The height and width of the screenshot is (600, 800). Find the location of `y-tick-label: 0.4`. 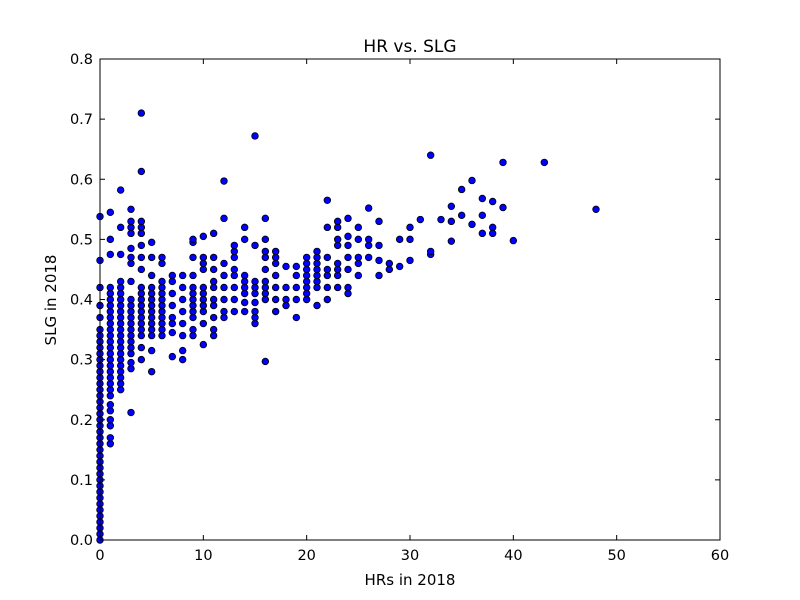

y-tick-label: 0.4 is located at coordinates (81, 301).